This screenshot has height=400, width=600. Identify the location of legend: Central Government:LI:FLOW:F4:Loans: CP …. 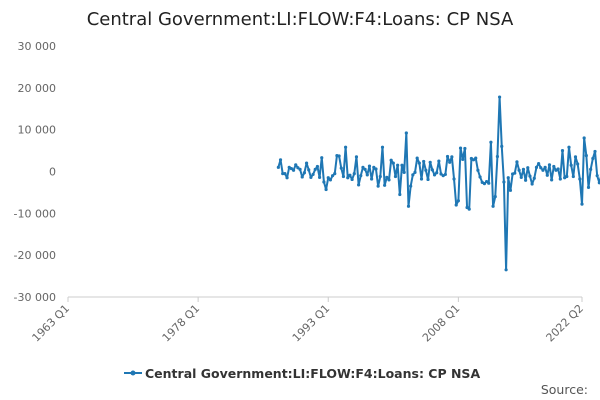
(302, 373).